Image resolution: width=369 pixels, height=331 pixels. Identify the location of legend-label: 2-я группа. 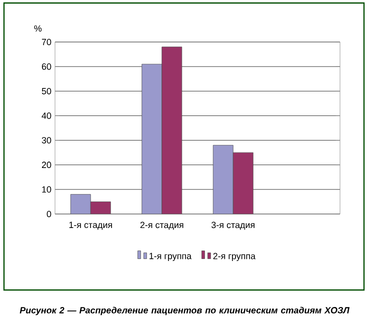
(234, 257).